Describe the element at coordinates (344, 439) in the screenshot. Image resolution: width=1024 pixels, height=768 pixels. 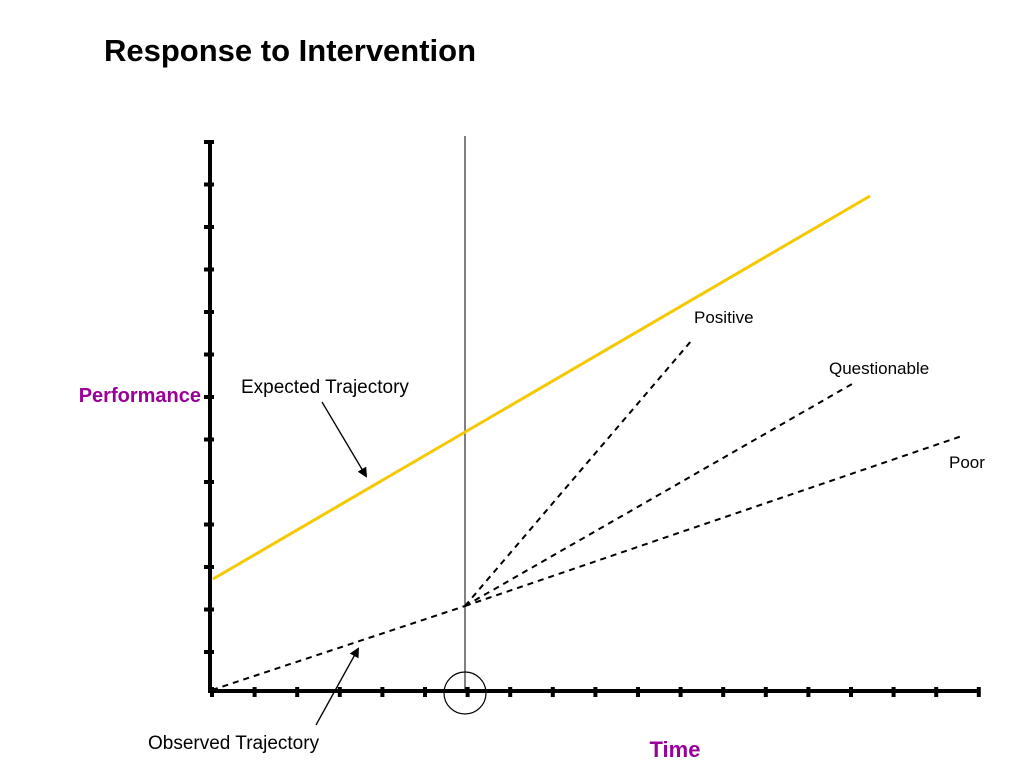
I see `expected-callout-arrow` at that location.